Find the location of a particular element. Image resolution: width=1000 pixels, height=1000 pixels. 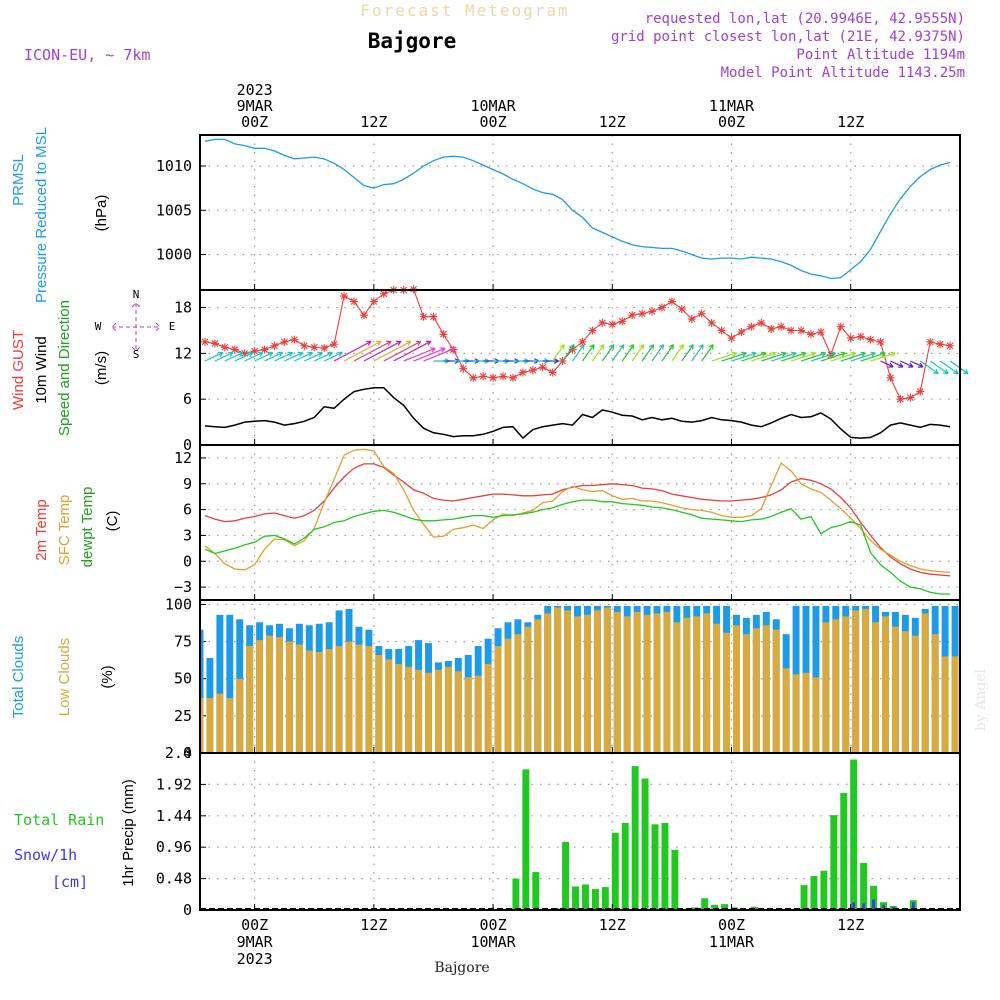

model-label: ICON-EU, ~ 7km is located at coordinates (87, 55).